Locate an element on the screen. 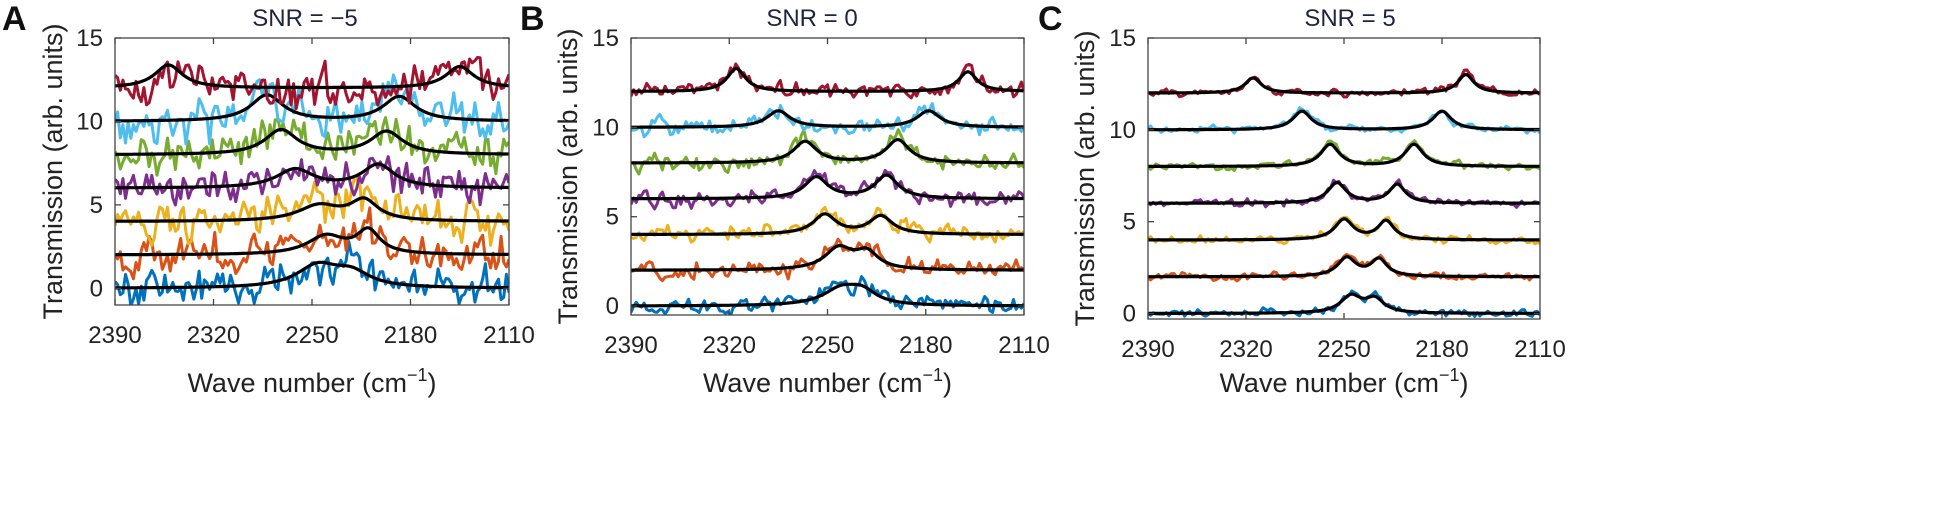  panel-letter: B is located at coordinates (532, 19).